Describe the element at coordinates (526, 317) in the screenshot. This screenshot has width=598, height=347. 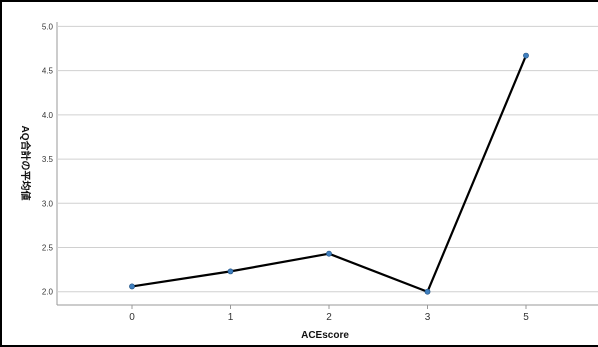
I see `x-tick-label: 5` at that location.